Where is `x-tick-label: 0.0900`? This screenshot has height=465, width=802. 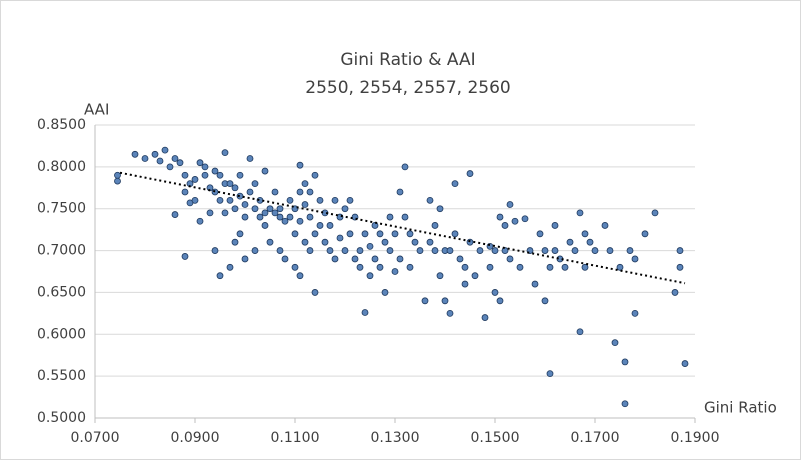
x-tick-label: 0.0900 is located at coordinates (195, 438).